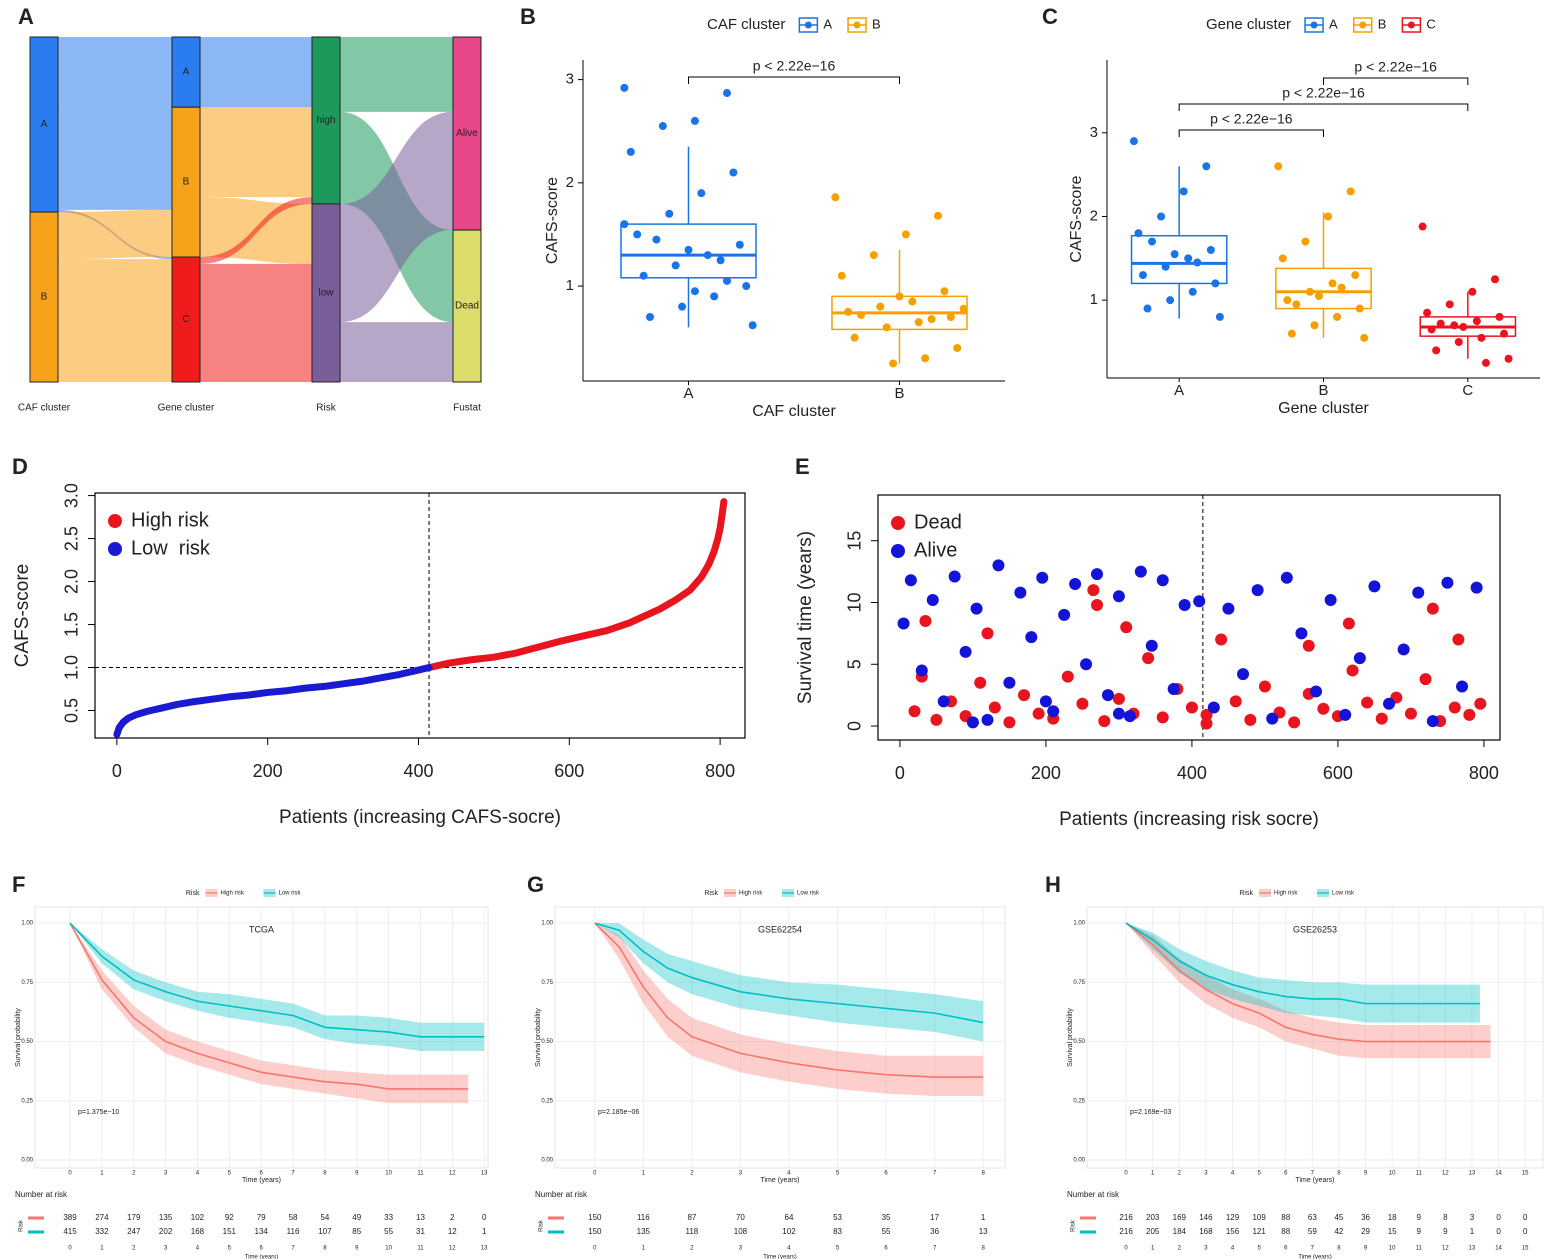 This screenshot has height=1259, width=1545. I want to click on x-tick-label: 12, so click(1445, 1174).